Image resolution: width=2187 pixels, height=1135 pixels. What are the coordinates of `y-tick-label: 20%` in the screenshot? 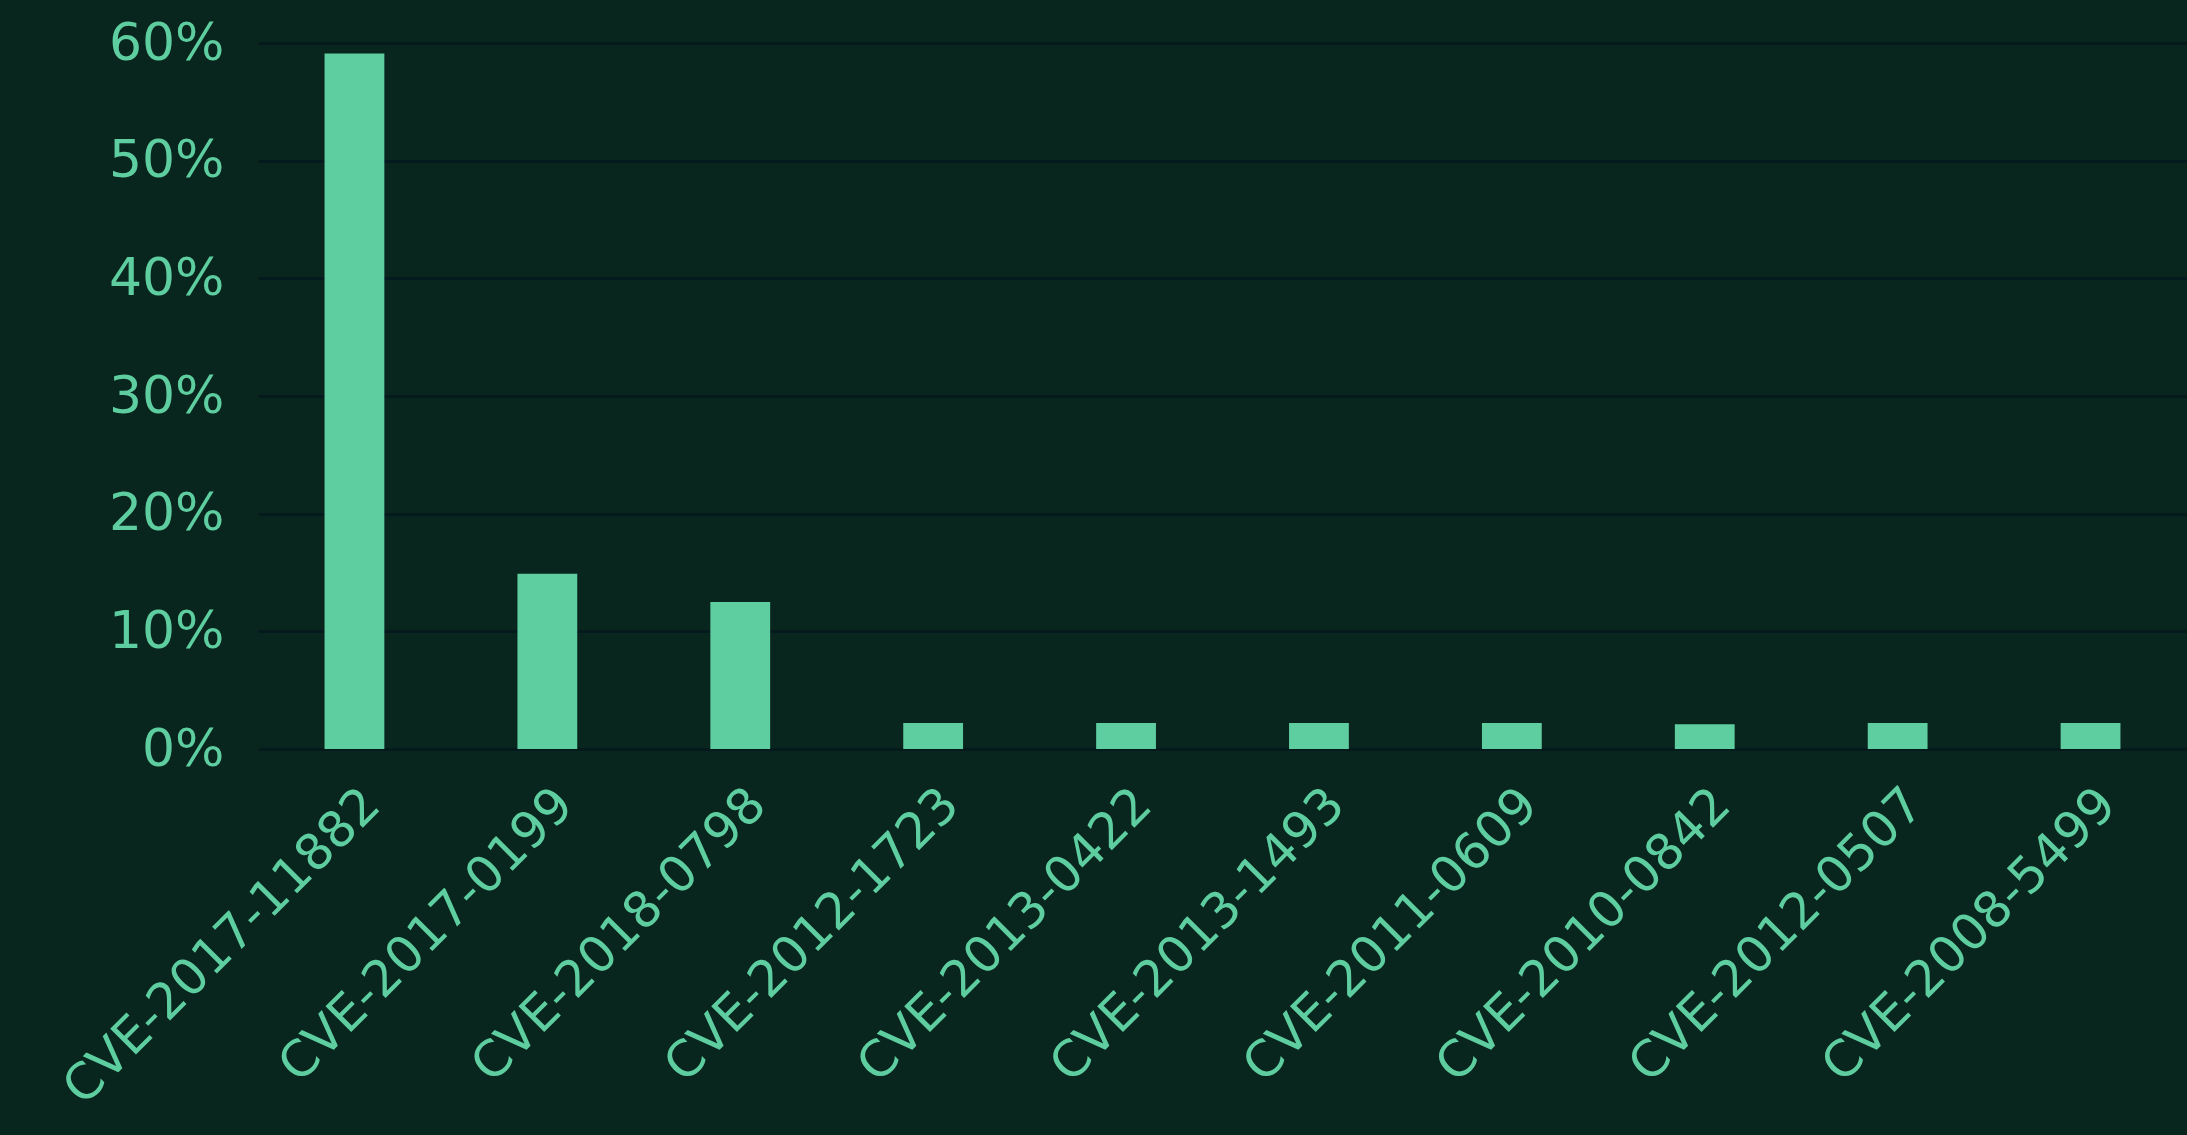 It's located at (166, 512).